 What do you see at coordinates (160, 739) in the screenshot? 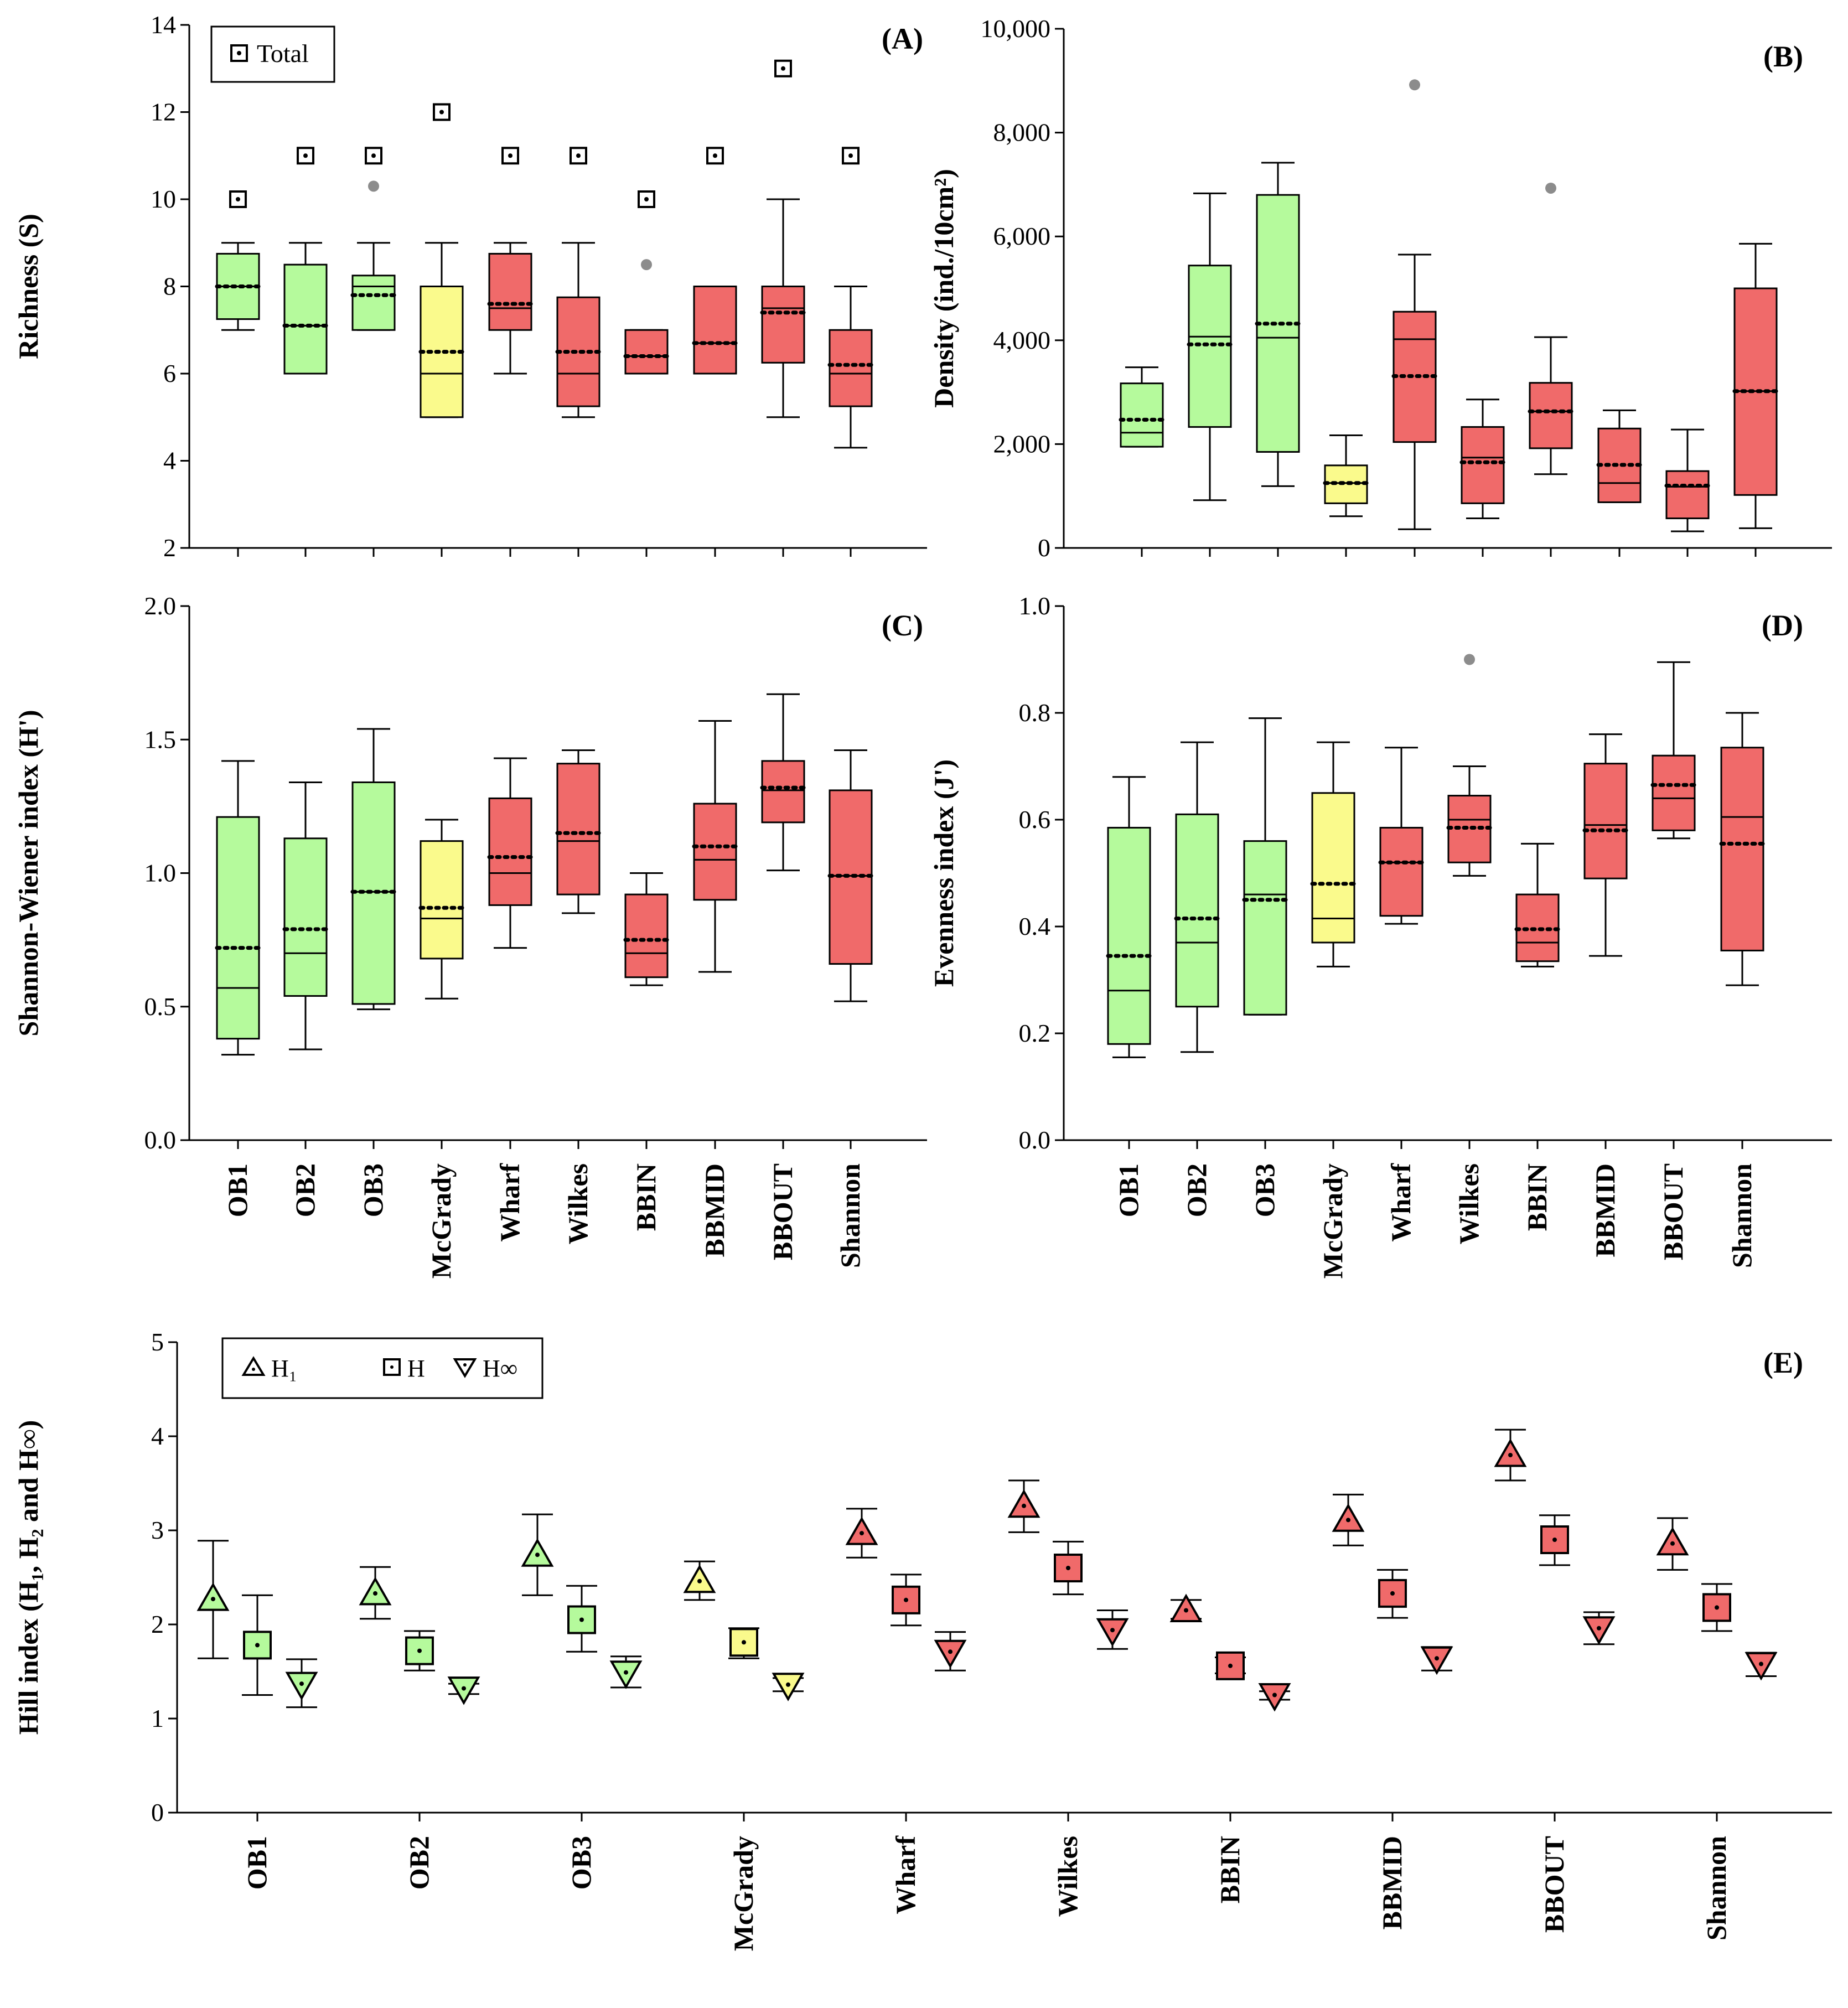
I see `y-tick-label-C: 1.5` at bounding box center [160, 739].